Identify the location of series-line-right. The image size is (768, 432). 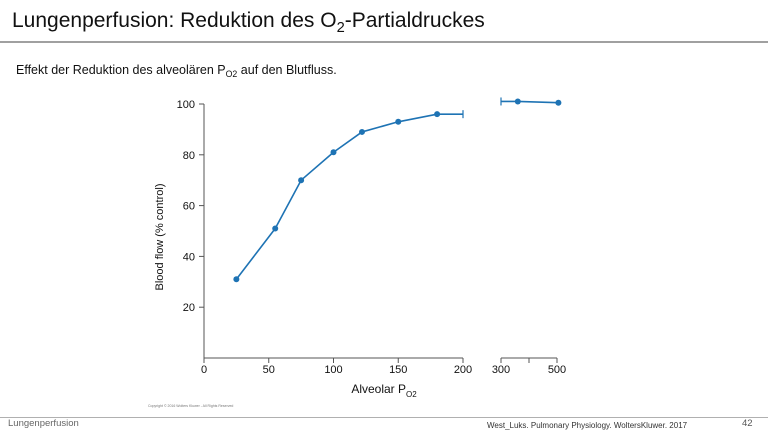
(530, 102).